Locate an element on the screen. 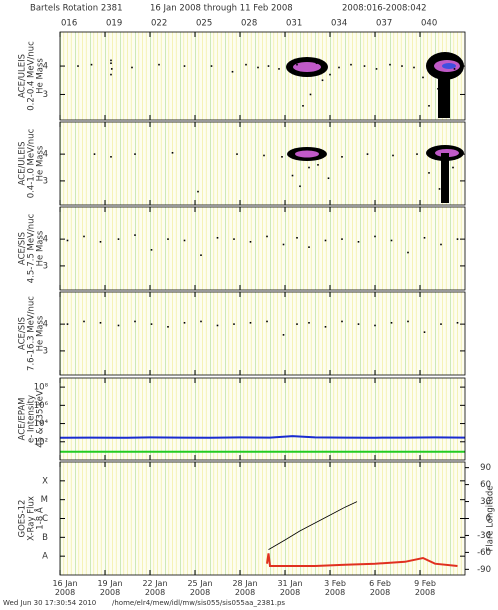 This screenshot has width=498, height=610. y-tick-label: B is located at coordinates (45, 538).